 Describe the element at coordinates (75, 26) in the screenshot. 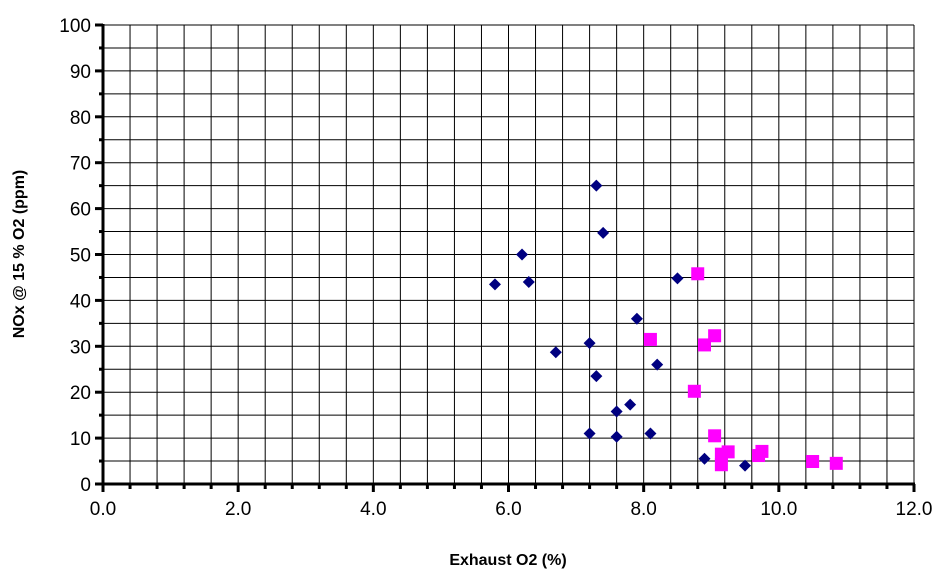

I see `y-tick-label: 100` at that location.